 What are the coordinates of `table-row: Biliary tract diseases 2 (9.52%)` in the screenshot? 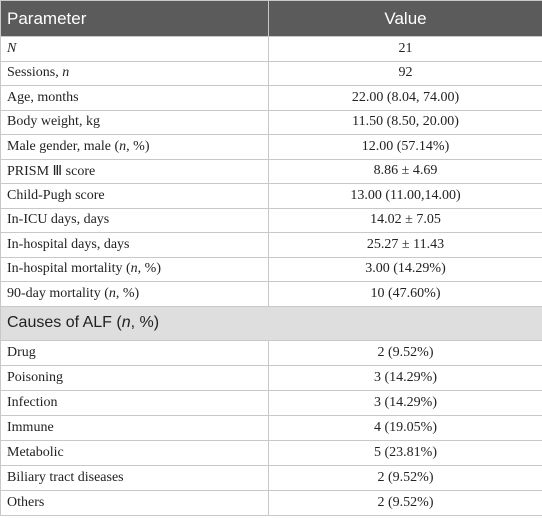 It's located at (271, 477).